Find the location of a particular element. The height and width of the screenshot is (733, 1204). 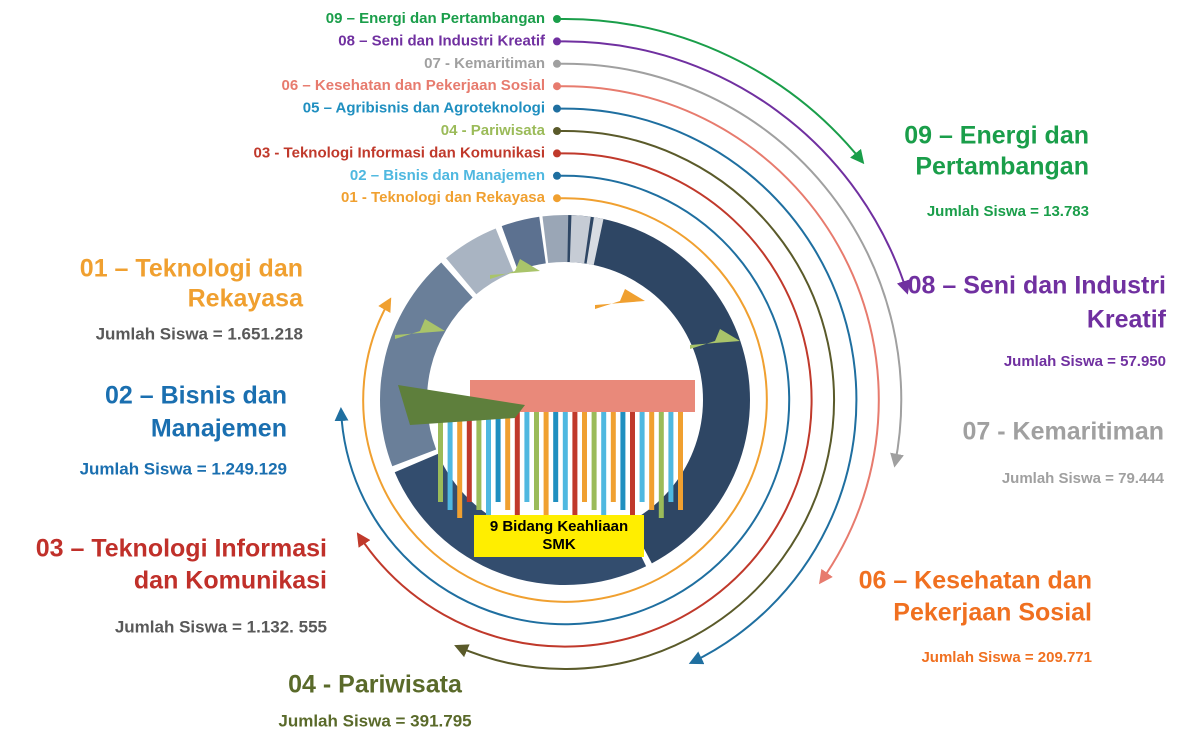

section-count: Jumlah Siswa = 391.795 is located at coordinates (374, 720).